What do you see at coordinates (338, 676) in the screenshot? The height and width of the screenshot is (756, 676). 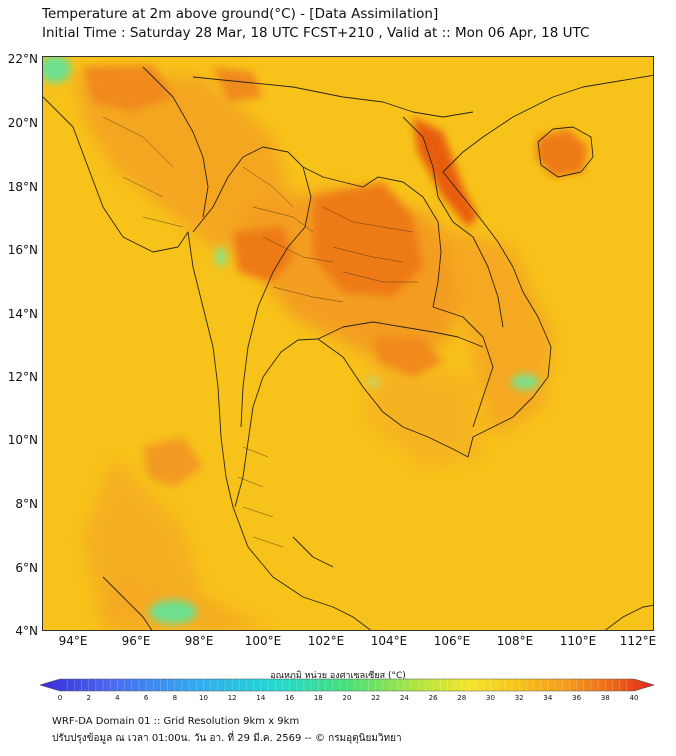 I see `colorbar-label: อุณหภูมิ หน่วย องศาเซลเซียส (°C)` at bounding box center [338, 676].